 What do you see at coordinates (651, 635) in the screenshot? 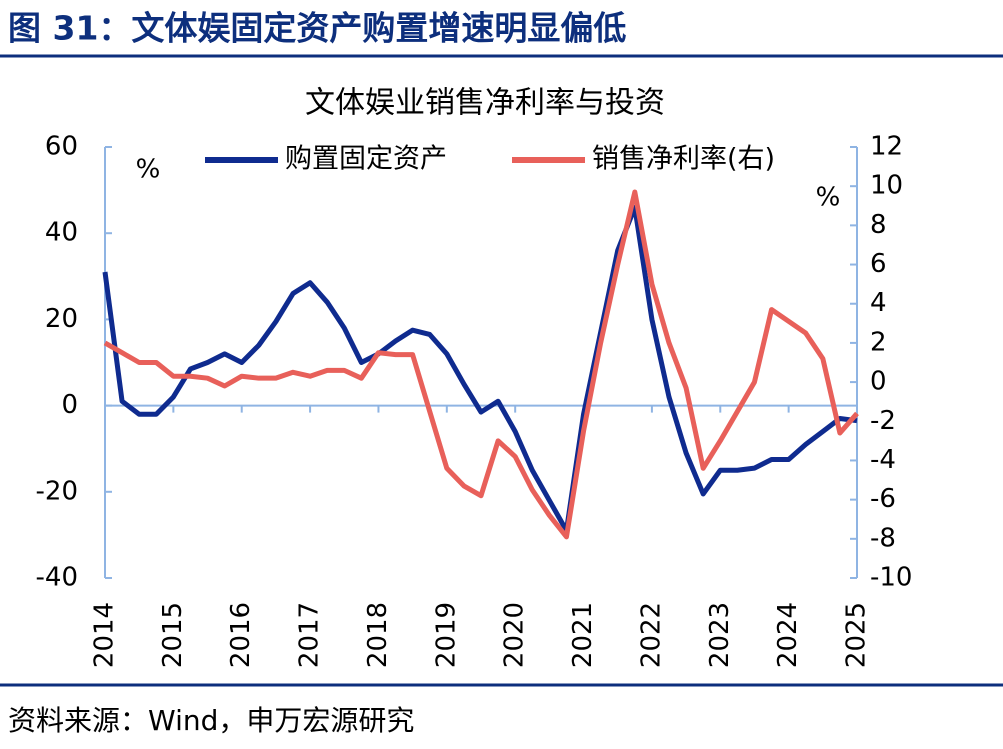
I see `x-tick-label: 2022` at bounding box center [651, 635].